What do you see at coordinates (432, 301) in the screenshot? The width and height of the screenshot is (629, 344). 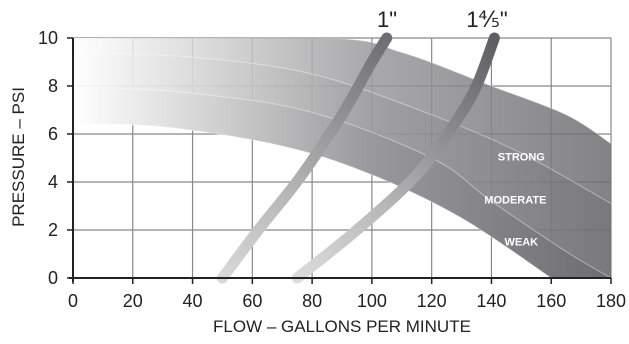 I see `x-tick-label: 120` at bounding box center [432, 301].